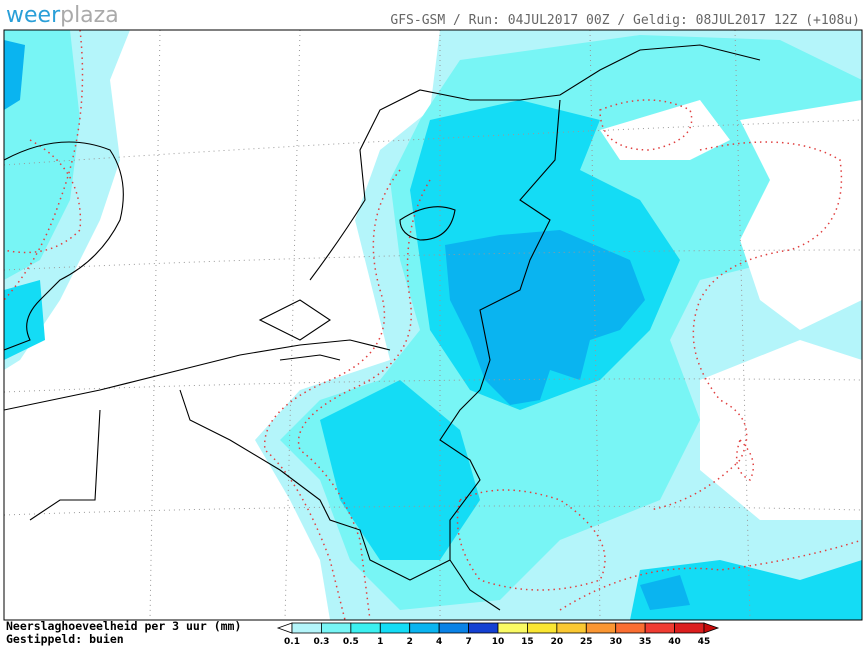 The height and width of the screenshot is (650, 867). What do you see at coordinates (527, 642) in the screenshot?
I see `colorbar-label: 15` at bounding box center [527, 642].